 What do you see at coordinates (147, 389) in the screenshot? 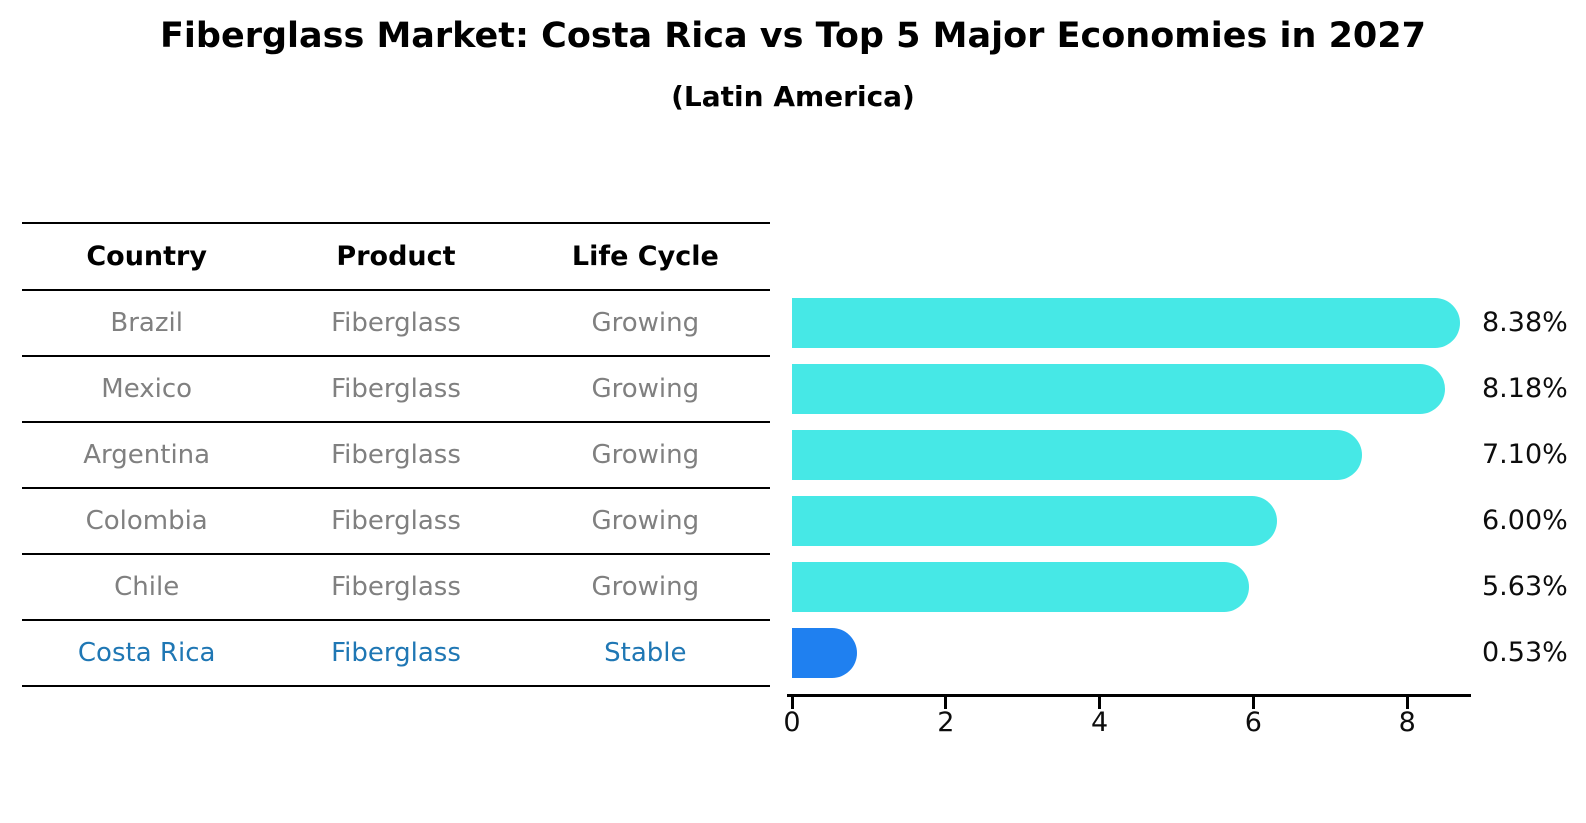
I see `country-cell: Mexico` at bounding box center [147, 389].